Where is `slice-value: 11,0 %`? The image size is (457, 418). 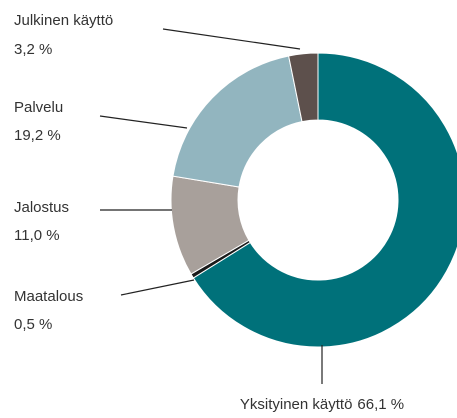
slice-value: 11,0 % is located at coordinates (37, 235).